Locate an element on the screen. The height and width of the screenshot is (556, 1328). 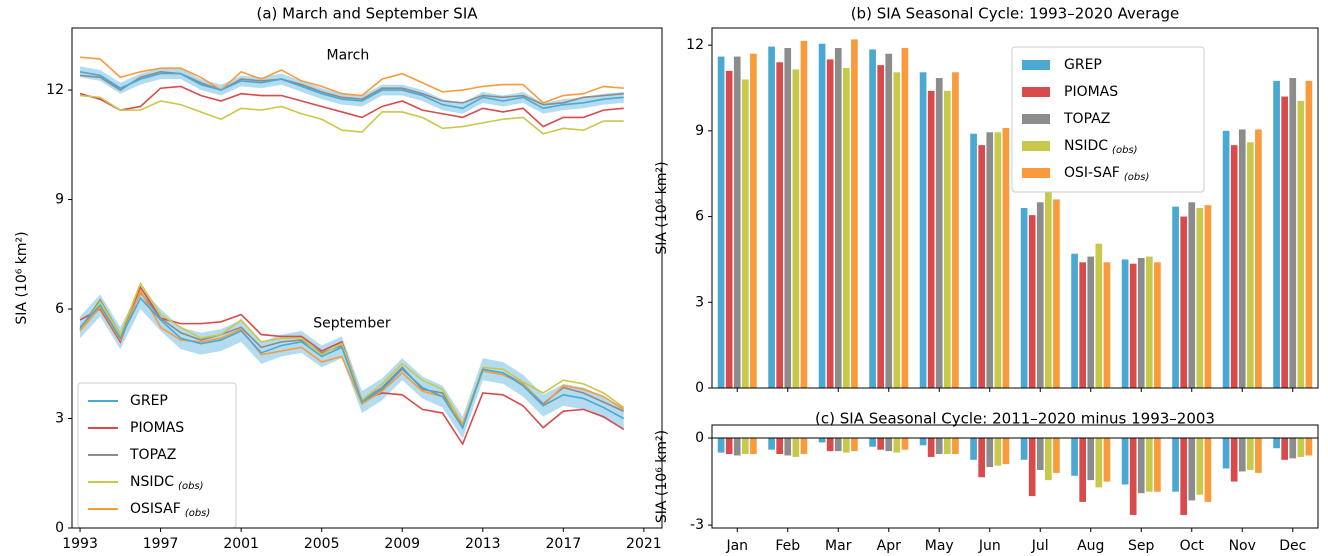
x-tick-label: 2005 is located at coordinates (322, 544).